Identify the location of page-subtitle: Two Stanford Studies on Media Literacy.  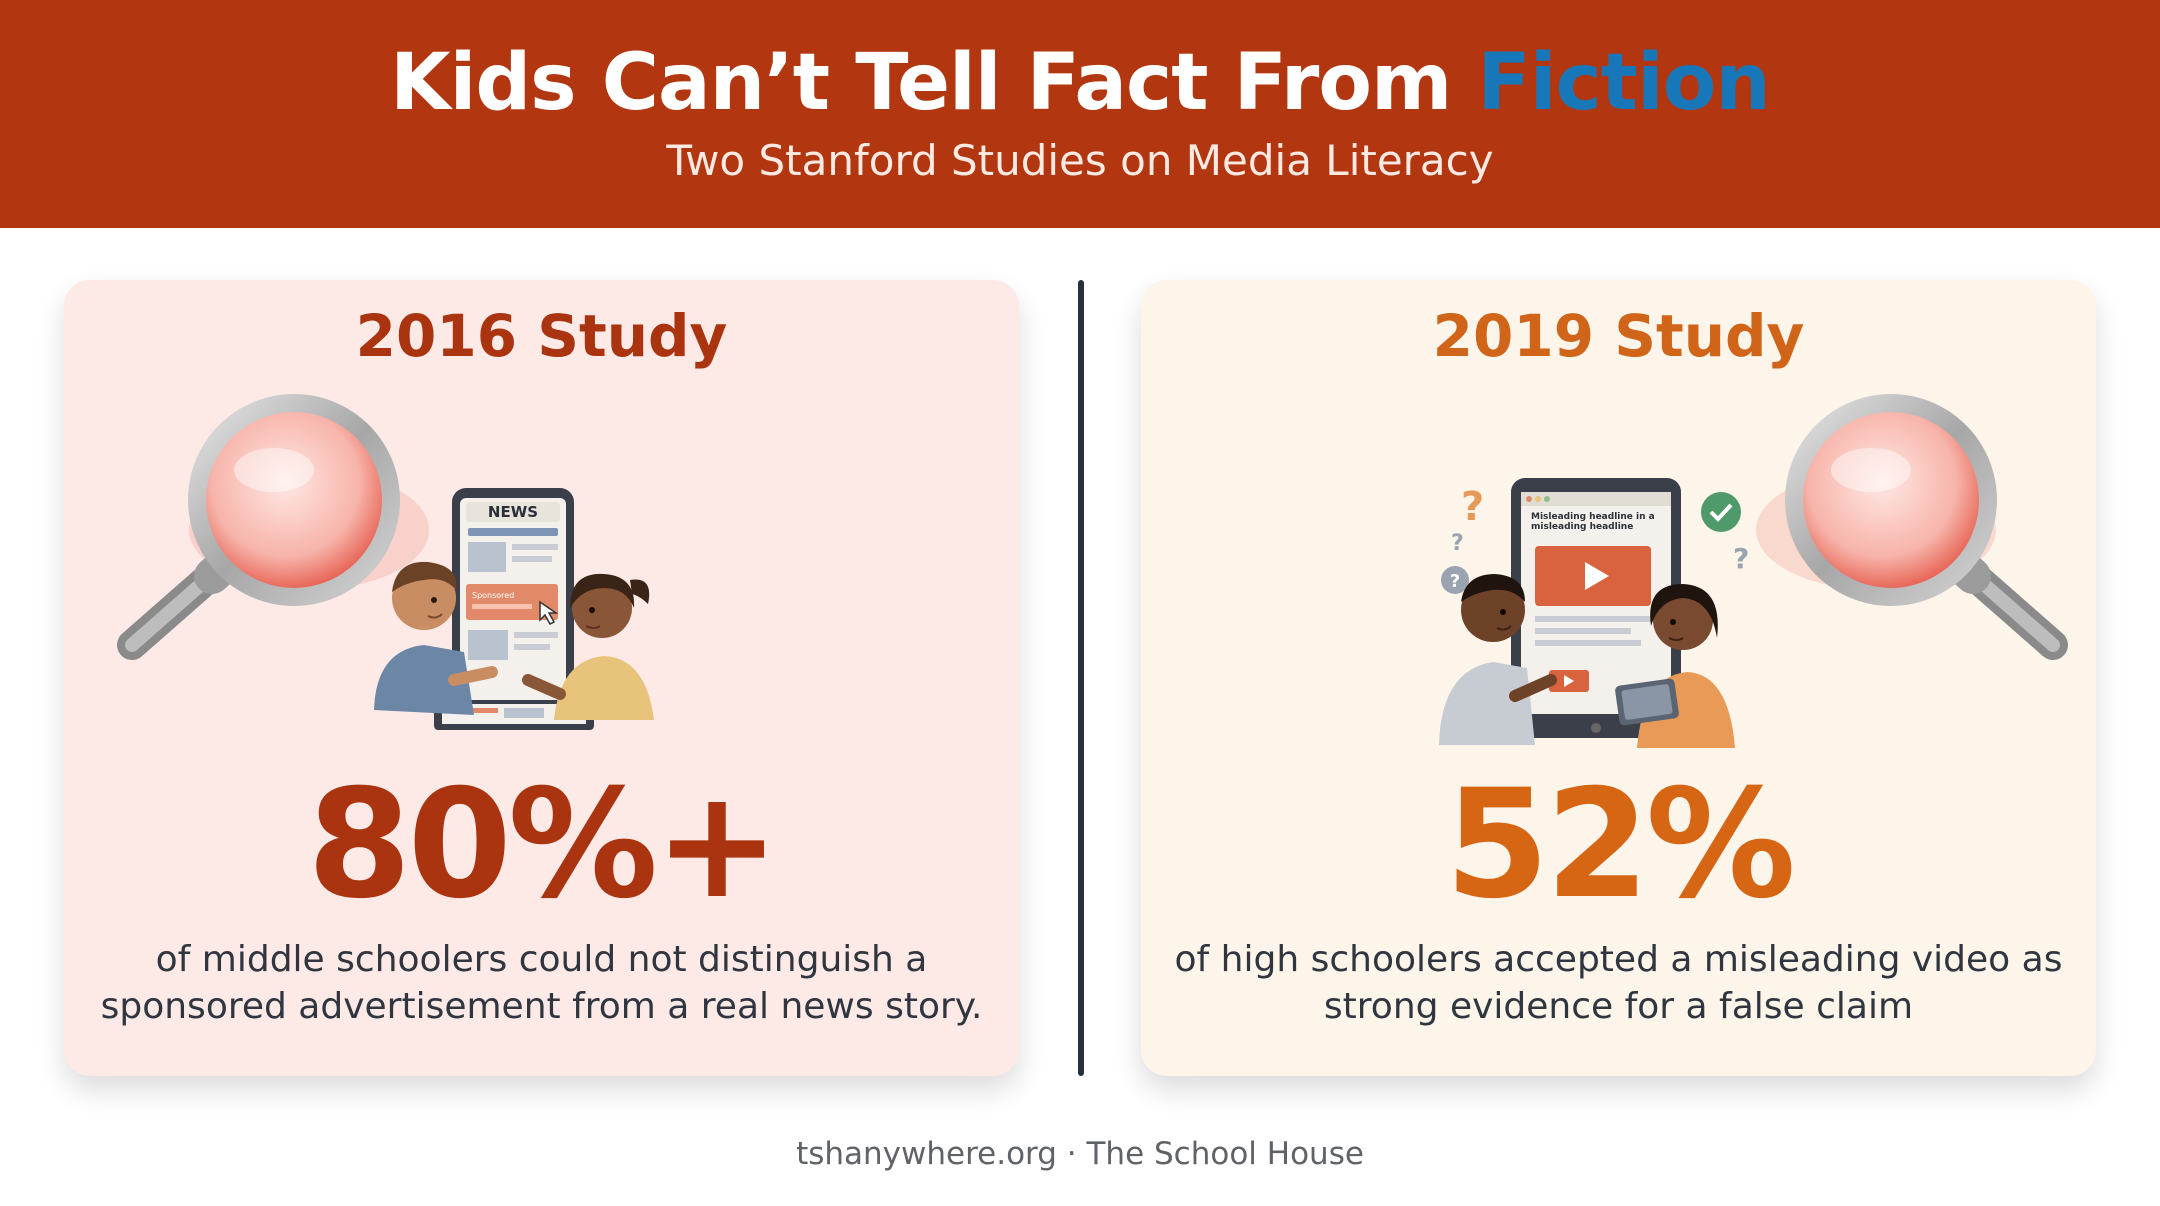
(1080, 160).